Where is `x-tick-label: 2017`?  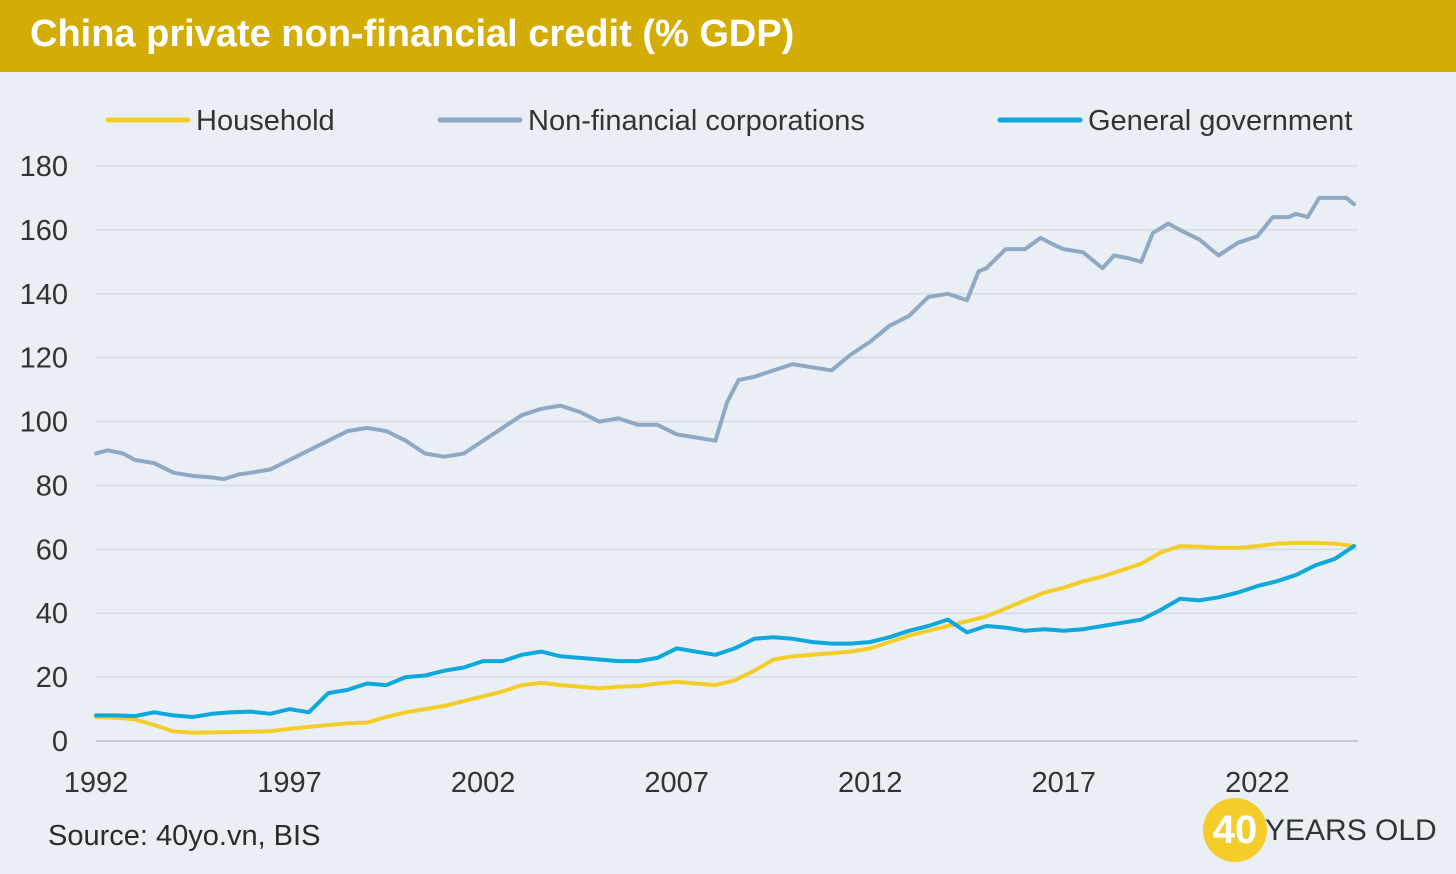 x-tick-label: 2017 is located at coordinates (1064, 783).